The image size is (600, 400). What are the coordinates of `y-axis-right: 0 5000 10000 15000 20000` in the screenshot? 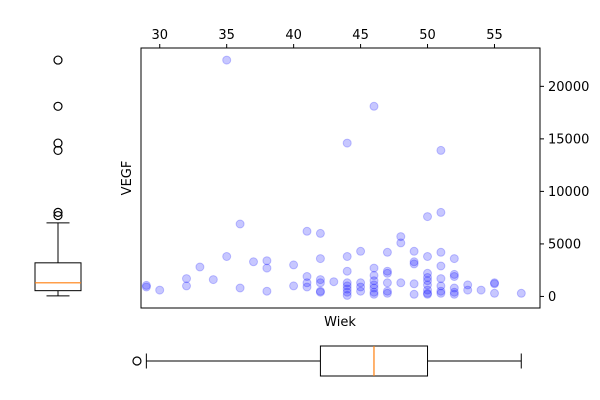 It's located at (564, 192).